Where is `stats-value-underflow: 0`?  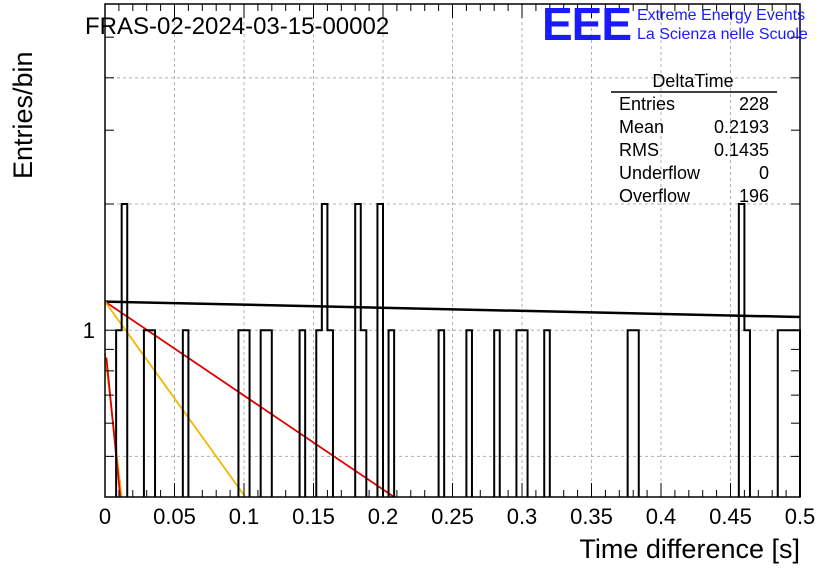
stats-value-underflow: 0 is located at coordinates (764, 173).